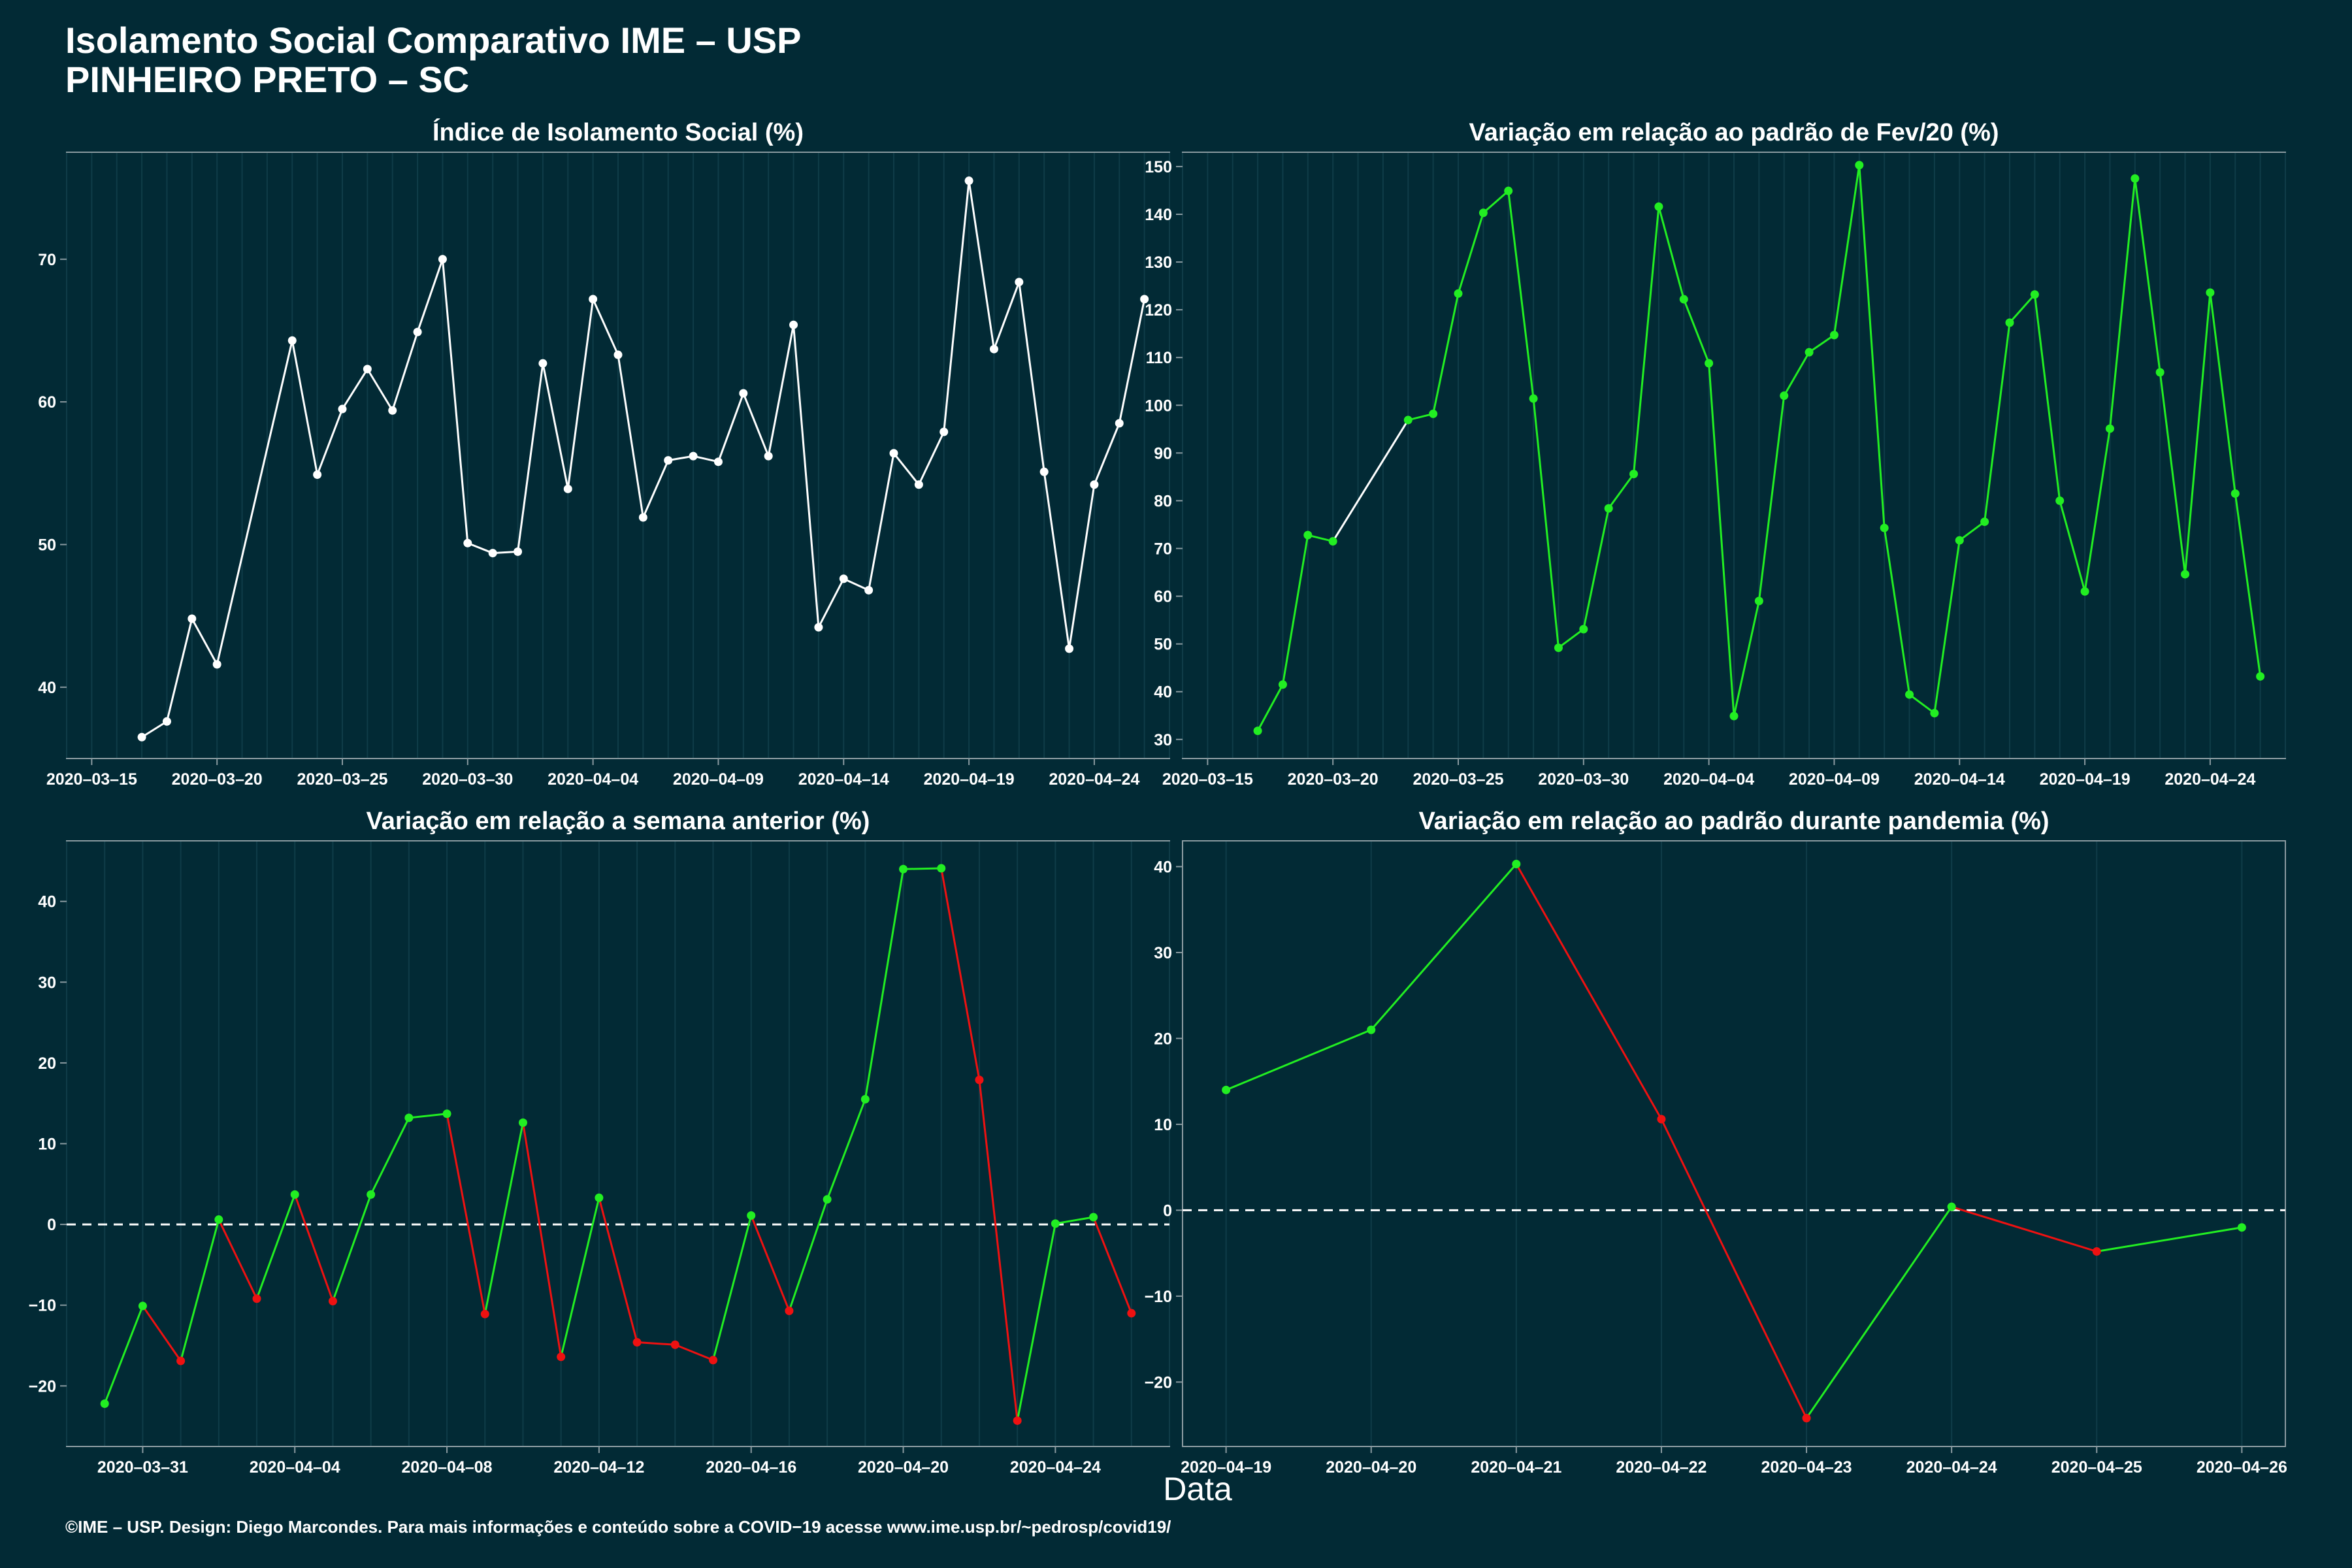 This screenshot has width=2352, height=1568. Describe the element at coordinates (1163, 549) in the screenshot. I see `y-tick-label: 70` at that location.